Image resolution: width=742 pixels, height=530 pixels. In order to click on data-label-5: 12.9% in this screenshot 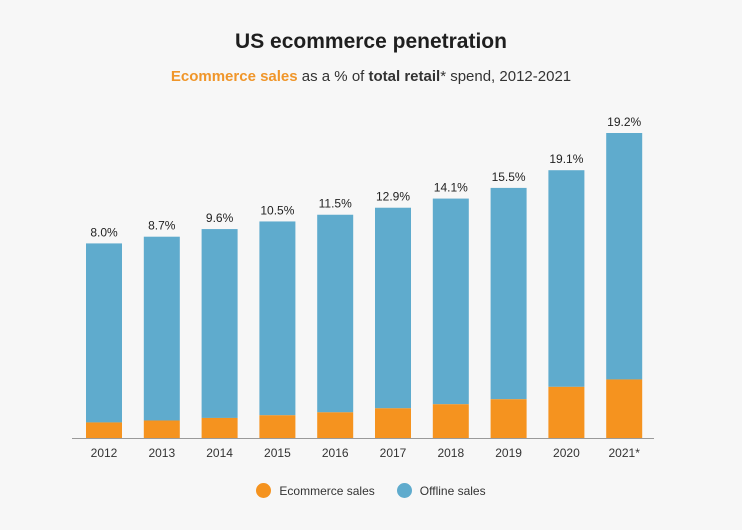, I will do `click(393, 197)`.